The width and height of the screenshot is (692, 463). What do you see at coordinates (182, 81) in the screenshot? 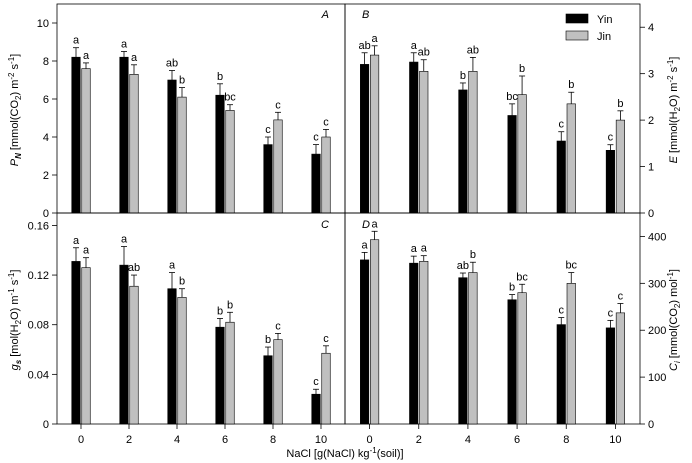
I see `sig-letter-jin-A: b` at bounding box center [182, 81].